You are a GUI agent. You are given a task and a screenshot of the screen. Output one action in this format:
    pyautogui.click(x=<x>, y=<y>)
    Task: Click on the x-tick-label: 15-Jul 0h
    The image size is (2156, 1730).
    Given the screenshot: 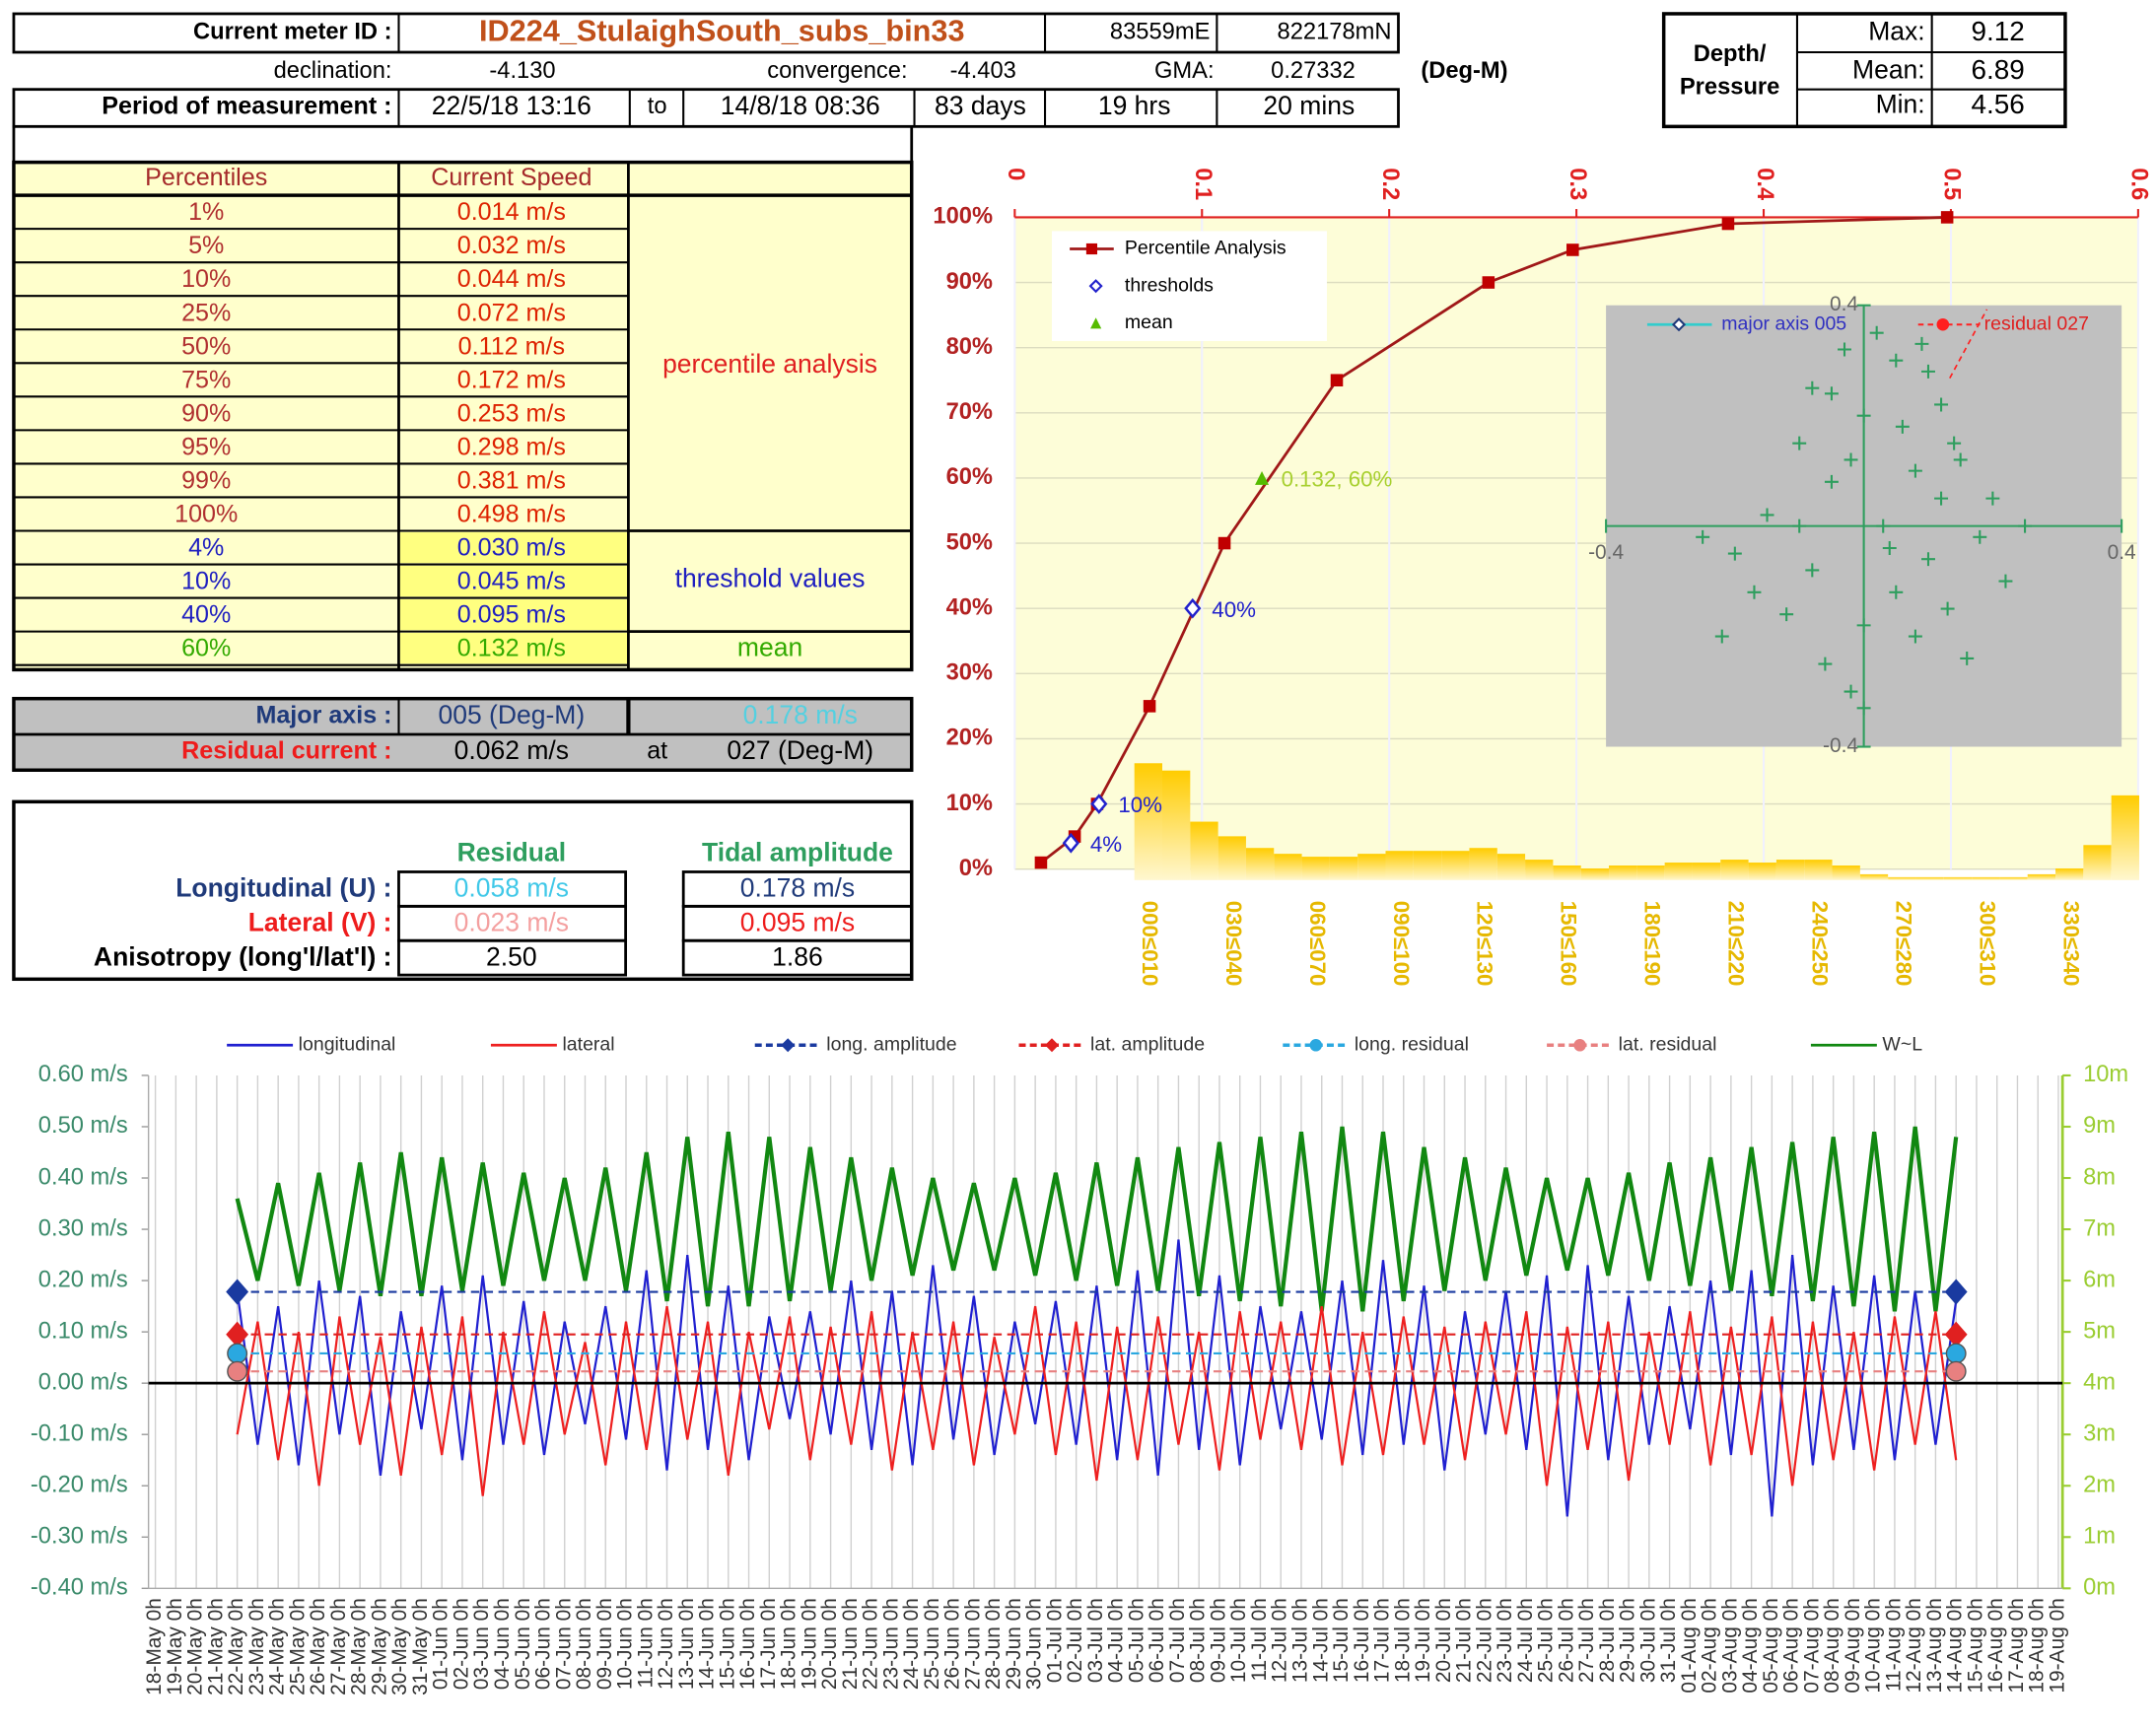 What is the action you would take?
    pyautogui.click(x=1341, y=1640)
    